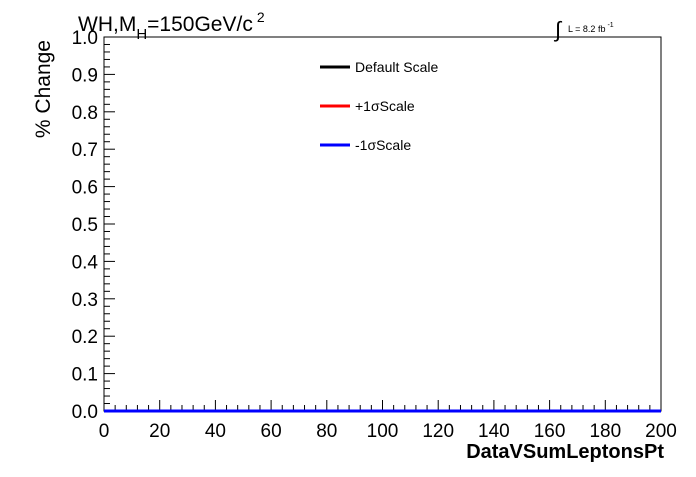 The width and height of the screenshot is (696, 477). I want to click on chart-title: WH,MH=150GeV/c 2, so click(171, 26).